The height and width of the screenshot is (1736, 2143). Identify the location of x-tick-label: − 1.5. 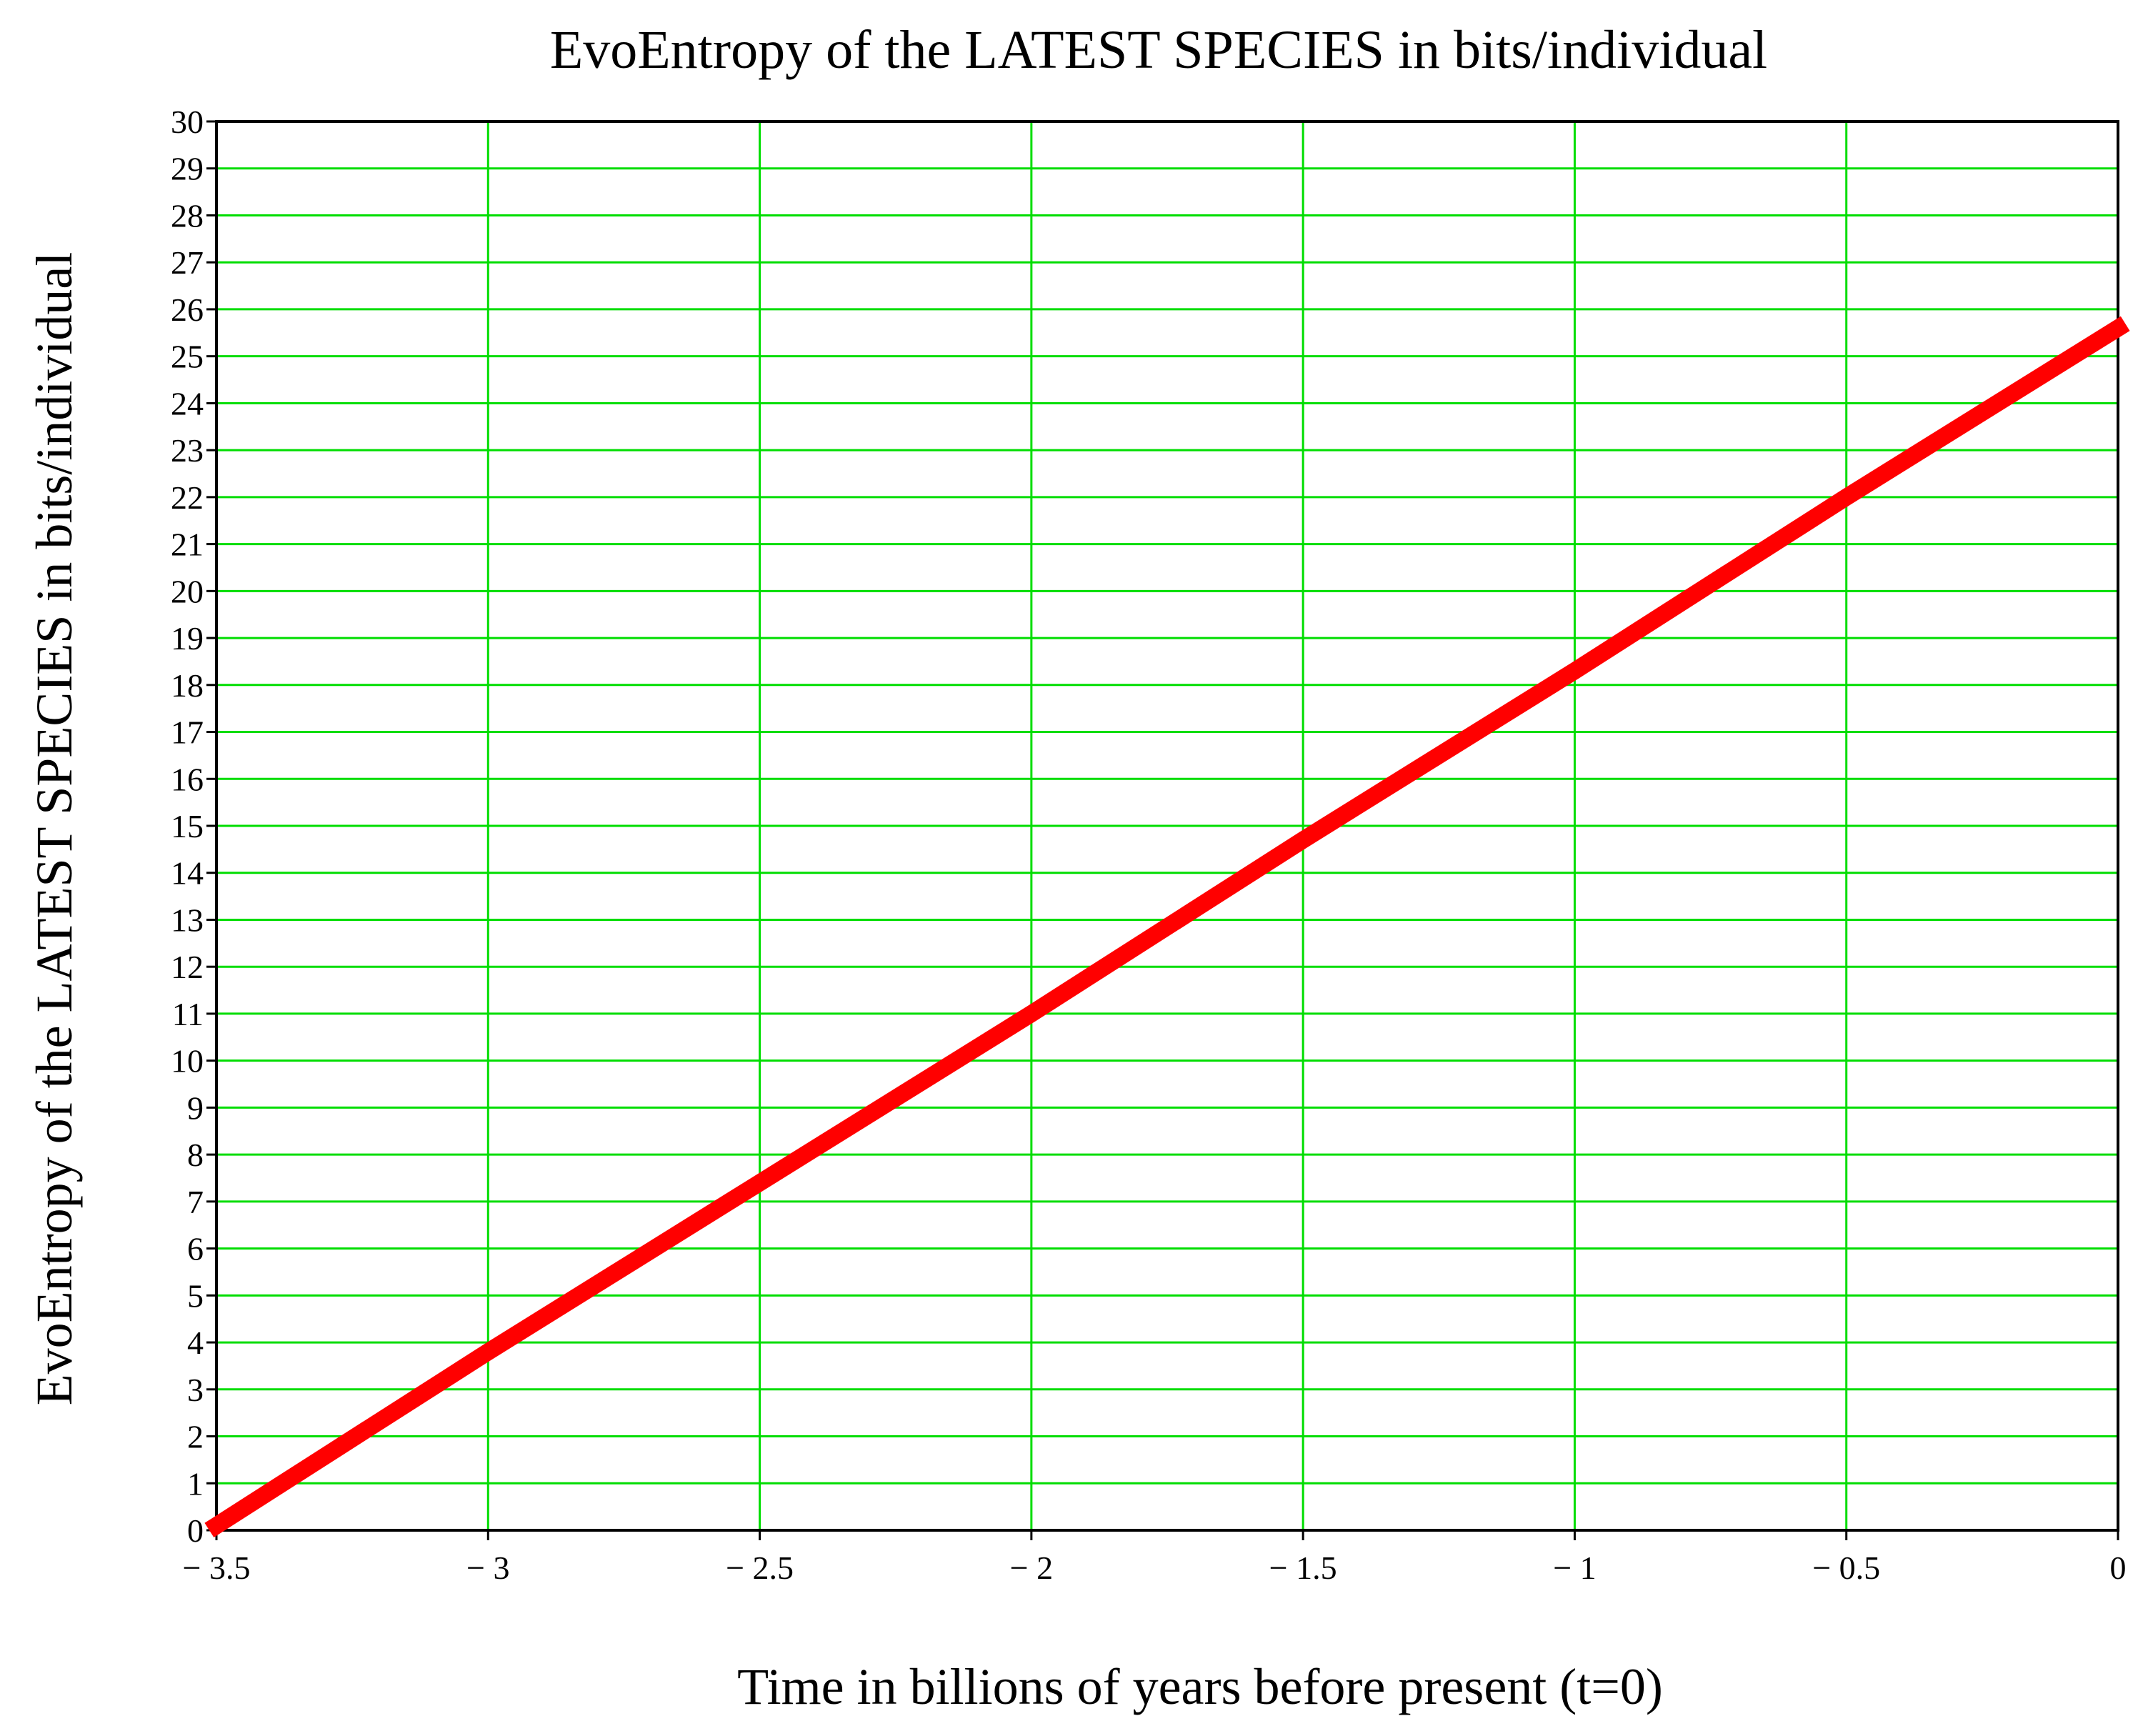
(1303, 1568).